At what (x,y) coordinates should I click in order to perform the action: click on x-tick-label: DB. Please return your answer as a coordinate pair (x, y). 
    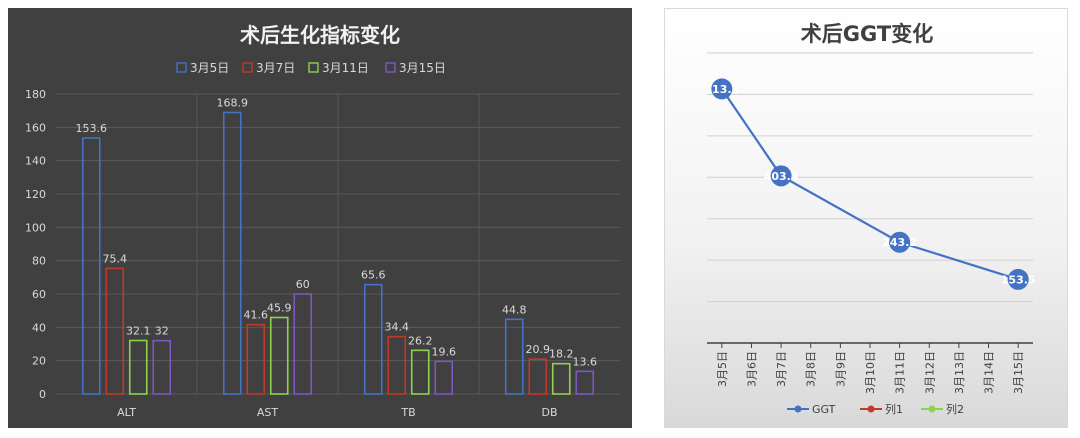
    Looking at the image, I should click on (549, 412).